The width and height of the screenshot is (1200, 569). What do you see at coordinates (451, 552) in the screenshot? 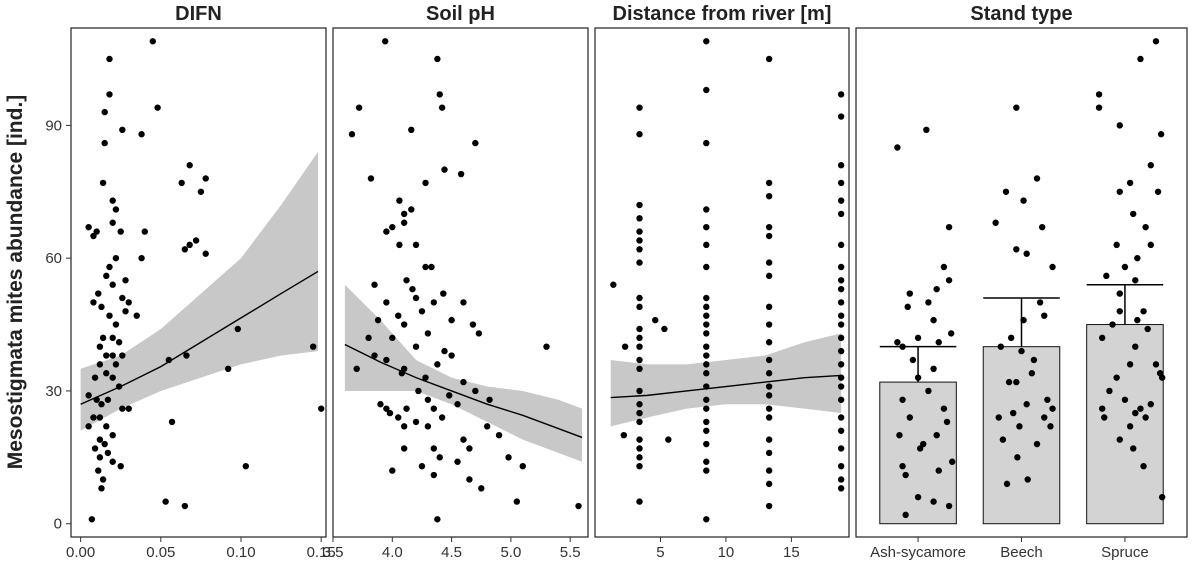
I see `x-tick-label: 4.5` at bounding box center [451, 552].